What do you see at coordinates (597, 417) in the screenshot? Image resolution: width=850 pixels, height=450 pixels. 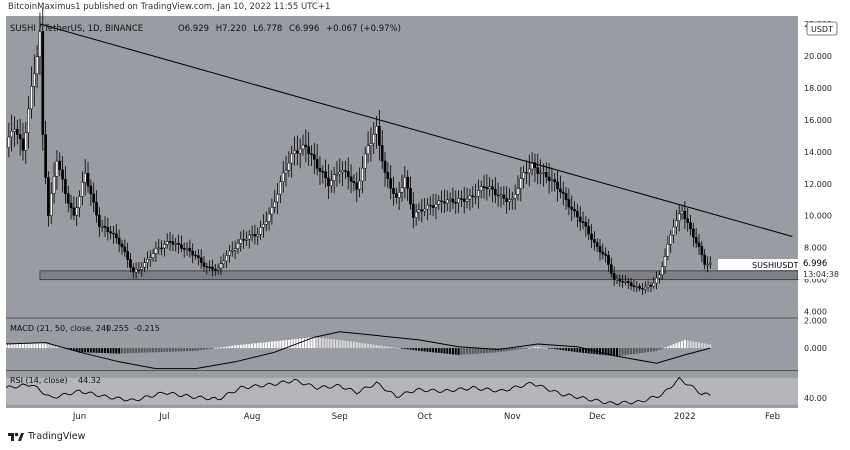 I see `time-axis-tick: Dec` at bounding box center [597, 417].